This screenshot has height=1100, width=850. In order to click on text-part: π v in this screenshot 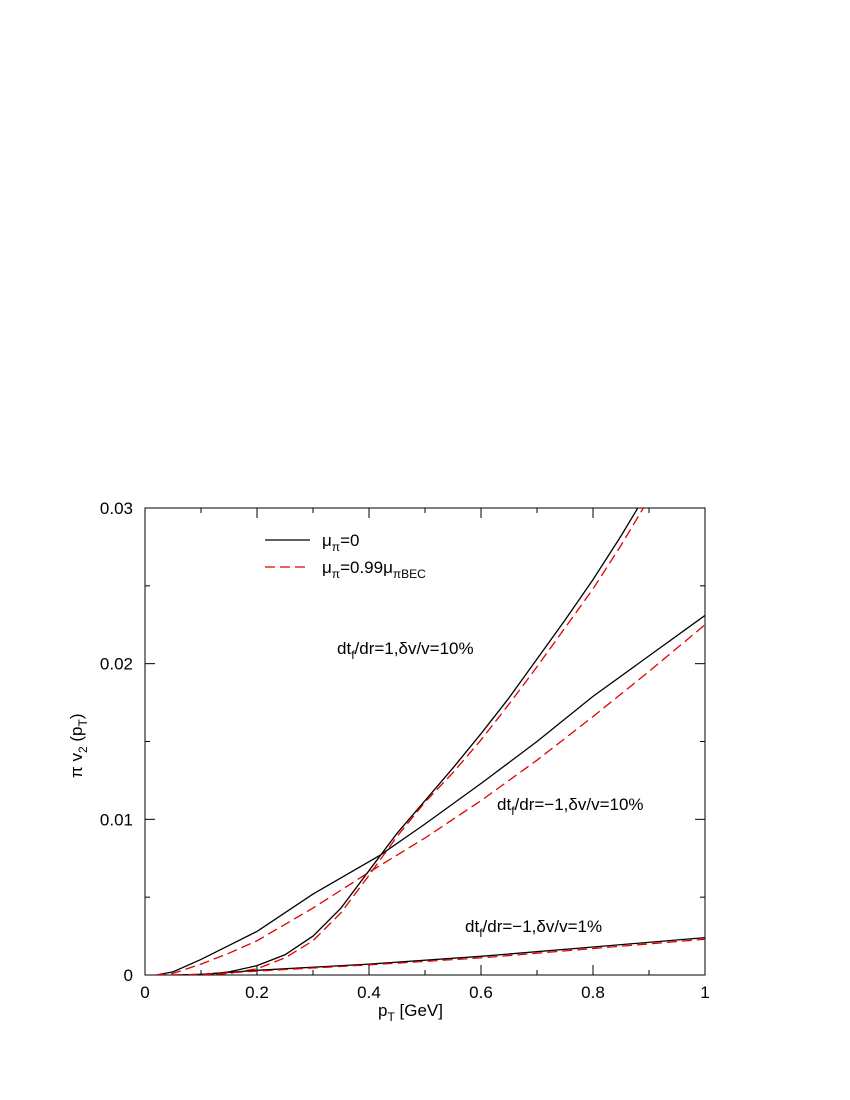, I will do `click(76, 765)`.